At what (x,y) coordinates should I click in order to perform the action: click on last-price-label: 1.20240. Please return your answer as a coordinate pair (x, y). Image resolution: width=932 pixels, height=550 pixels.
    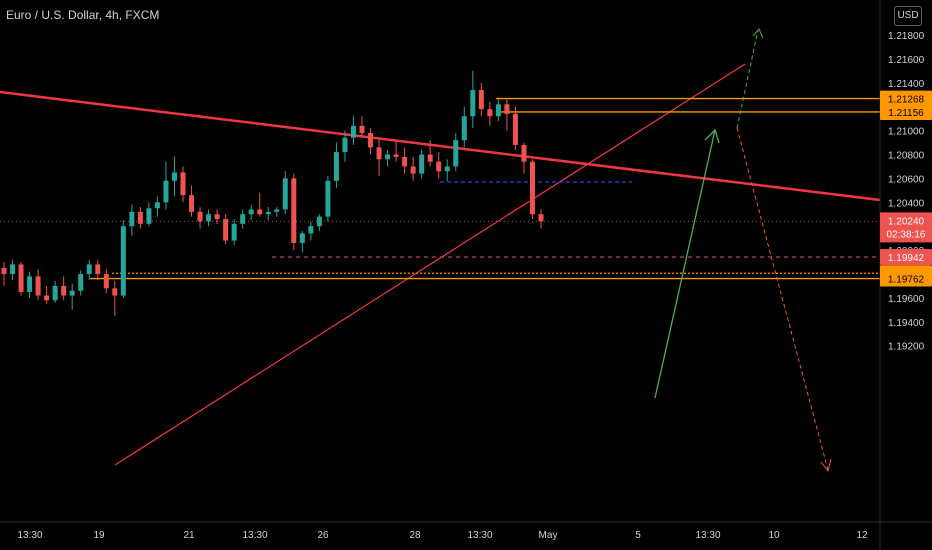
    Looking at the image, I should click on (906, 221).